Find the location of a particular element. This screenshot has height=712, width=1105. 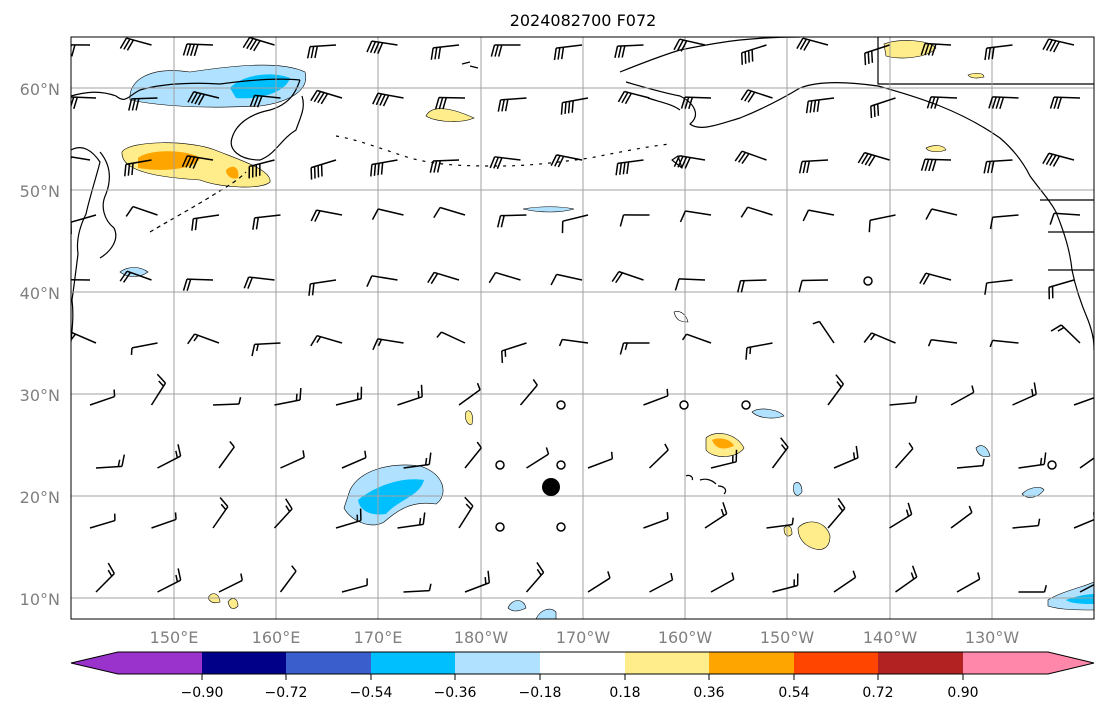

lon-label-170e: 170°E is located at coordinates (378, 637).